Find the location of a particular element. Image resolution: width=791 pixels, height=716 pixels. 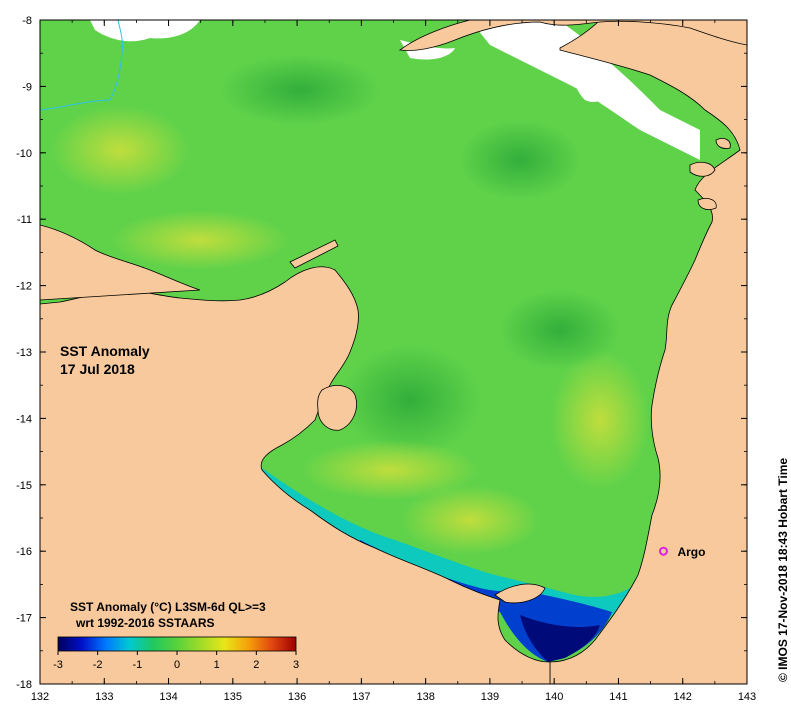

land-mornington-island is located at coordinates (520, 593).